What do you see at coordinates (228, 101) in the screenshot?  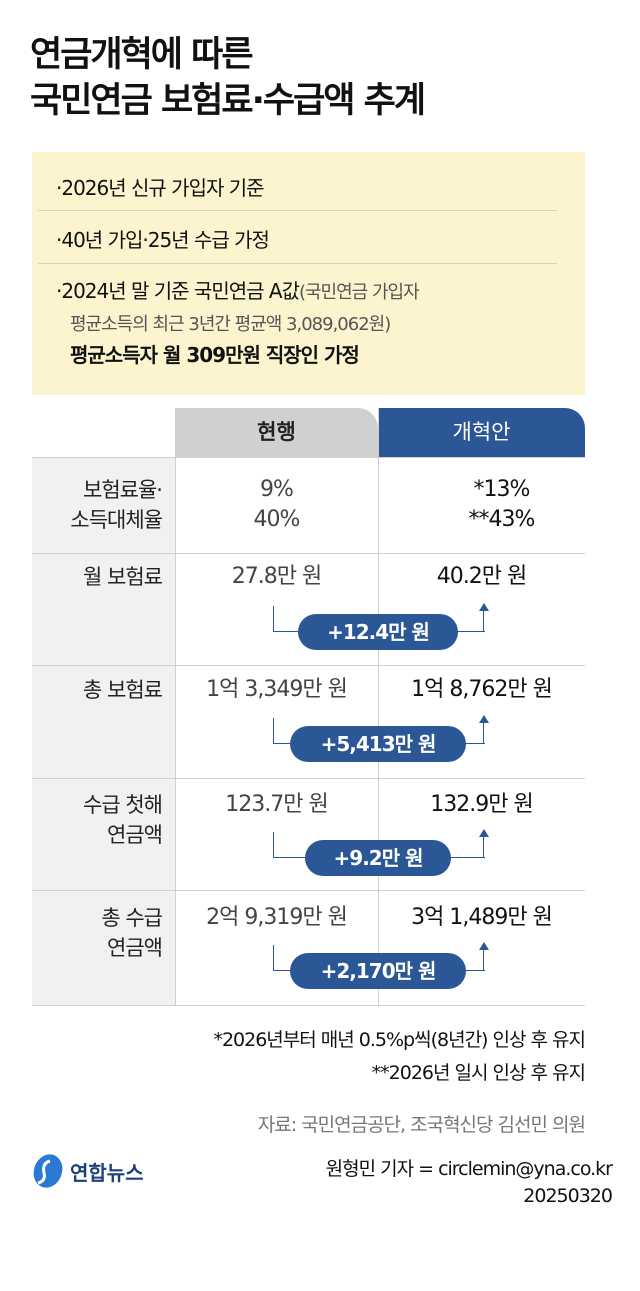 I see `title-line-2: 국민연금 보험료·수급액 추계` at bounding box center [228, 101].